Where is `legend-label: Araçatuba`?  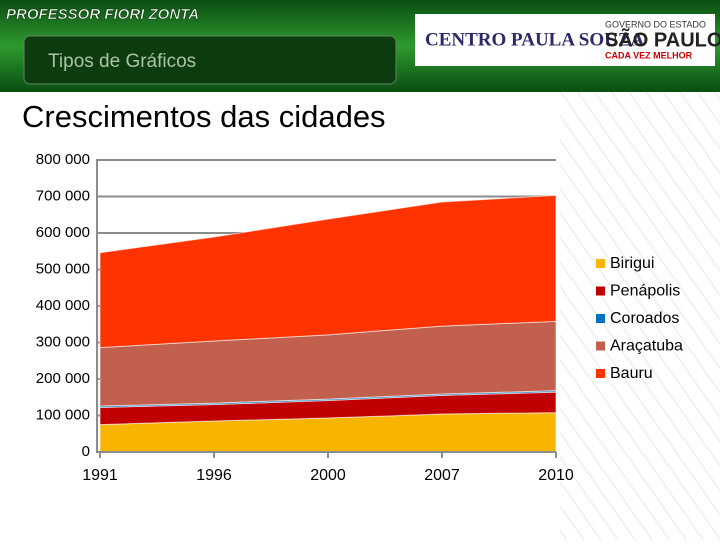 legend-label: Araçatuba is located at coordinates (646, 346).